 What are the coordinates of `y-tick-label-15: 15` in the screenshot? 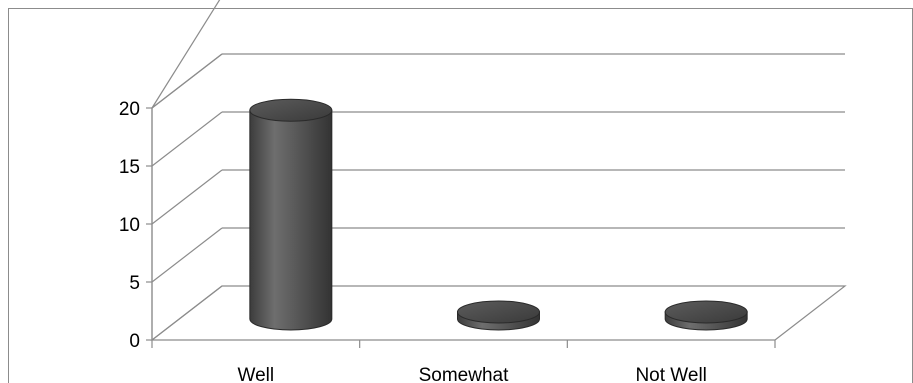 It's located at (129, 167).